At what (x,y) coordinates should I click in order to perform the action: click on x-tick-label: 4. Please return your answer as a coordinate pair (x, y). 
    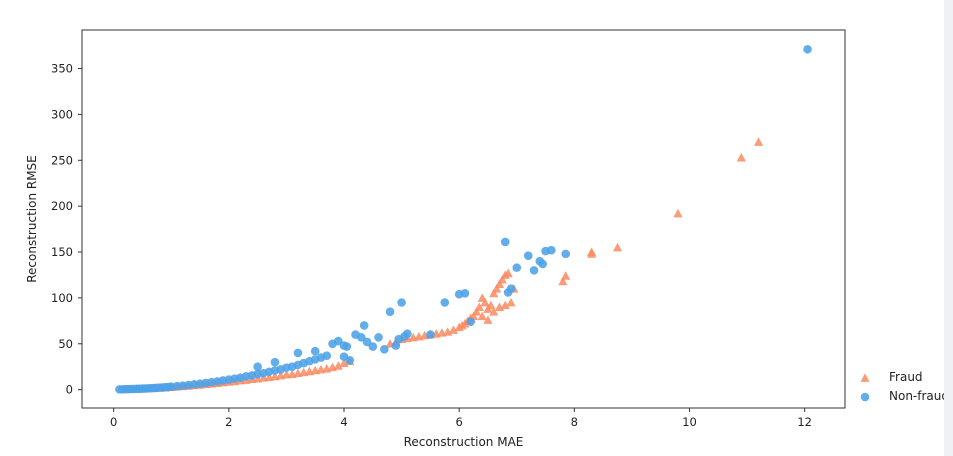
    Looking at the image, I should click on (343, 422).